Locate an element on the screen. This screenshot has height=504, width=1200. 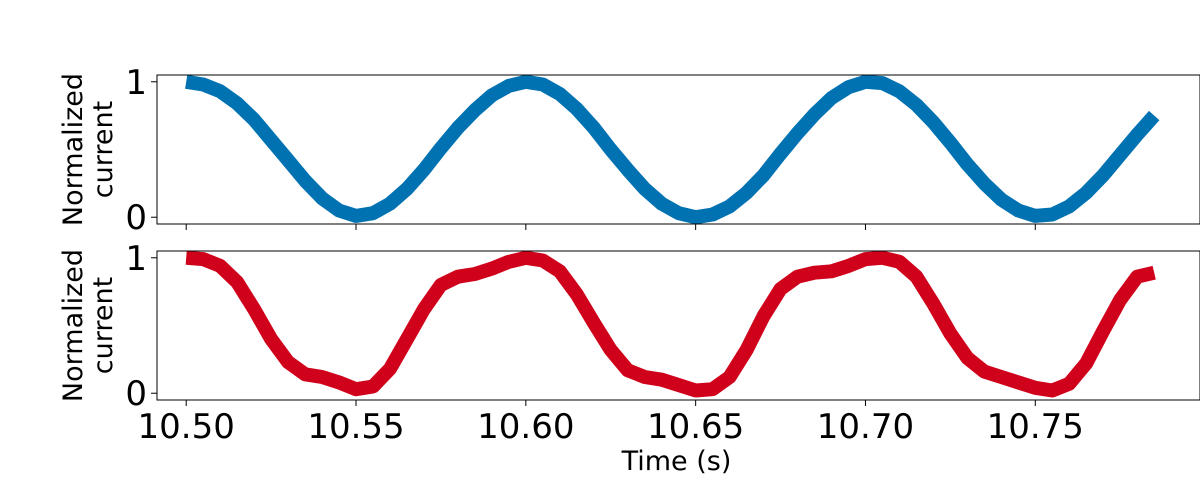
x-tick-label: 10.60 is located at coordinates (525, 427).